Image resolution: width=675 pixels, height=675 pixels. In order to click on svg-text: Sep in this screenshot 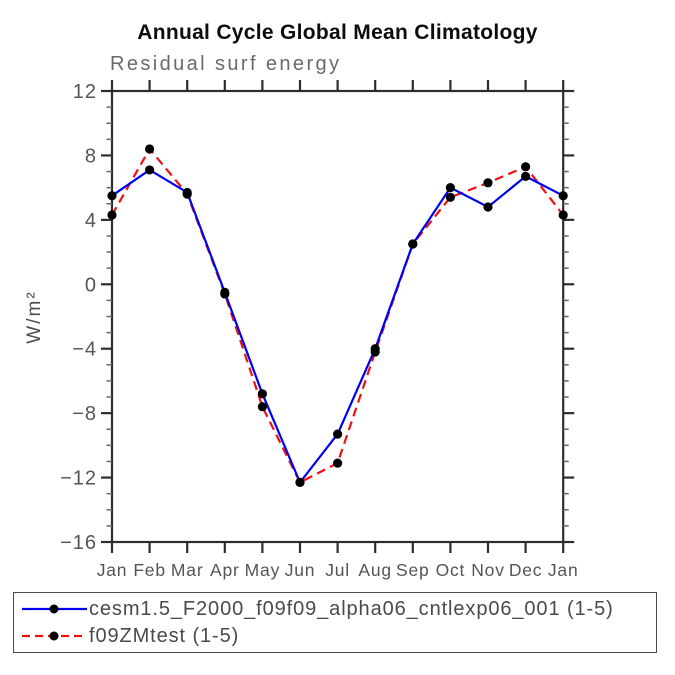, I will do `click(413, 570)`.